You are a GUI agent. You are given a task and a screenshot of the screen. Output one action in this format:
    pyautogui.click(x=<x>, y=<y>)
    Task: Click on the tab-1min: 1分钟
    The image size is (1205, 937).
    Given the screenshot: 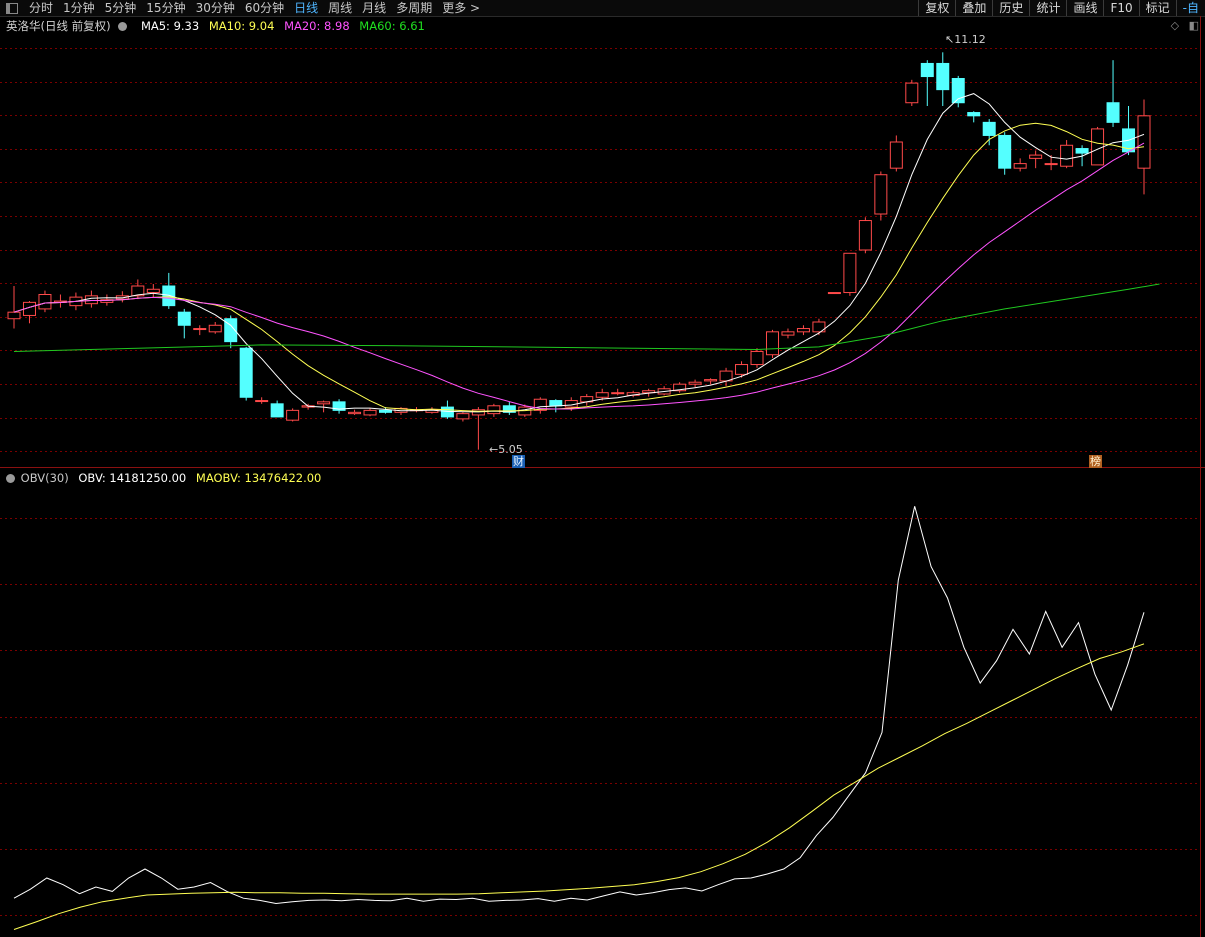 What is the action you would take?
    pyautogui.click(x=79, y=8)
    